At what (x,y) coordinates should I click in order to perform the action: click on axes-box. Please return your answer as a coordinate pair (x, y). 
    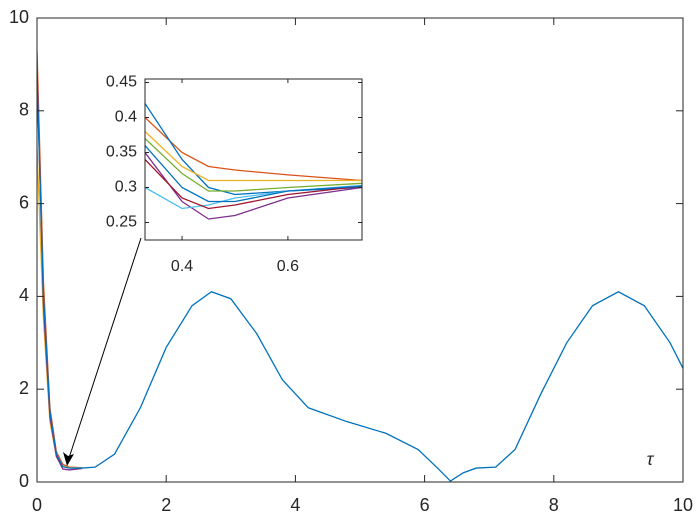
    Looking at the image, I should click on (253, 159).